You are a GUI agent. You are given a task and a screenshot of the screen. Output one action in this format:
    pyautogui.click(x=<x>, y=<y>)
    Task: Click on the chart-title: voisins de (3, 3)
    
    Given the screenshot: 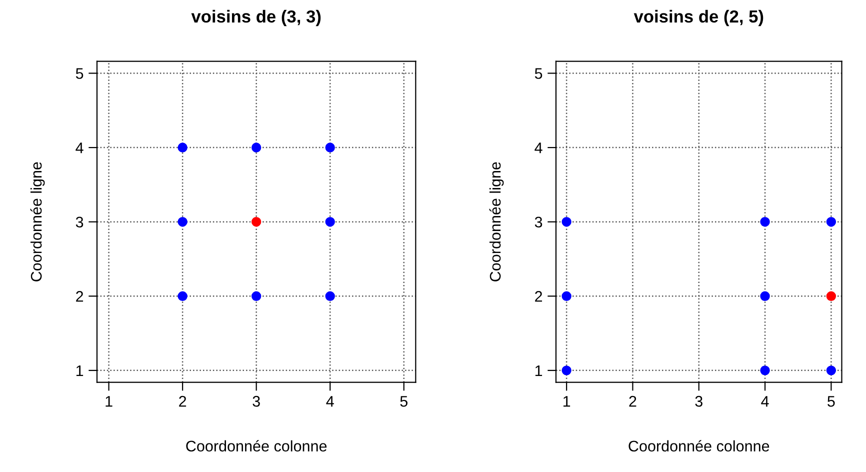 What is the action you would take?
    pyautogui.click(x=256, y=18)
    